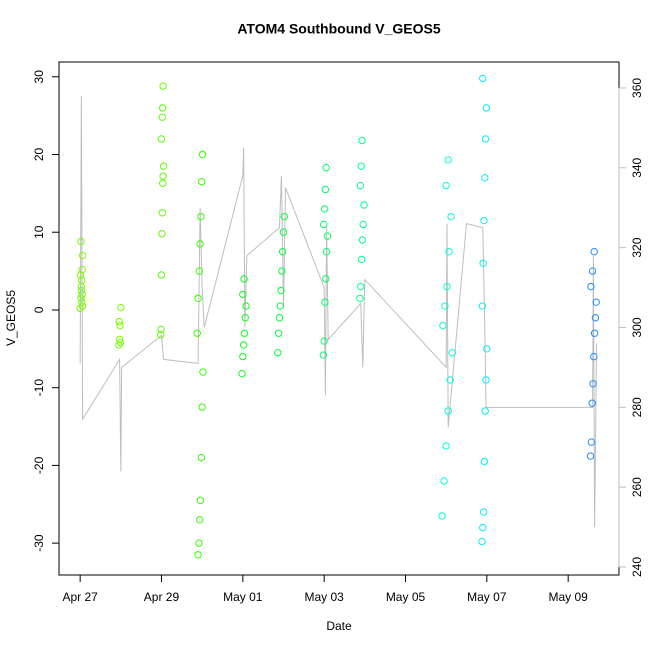 Image resolution: width=650 pixels, height=650 pixels. What do you see at coordinates (162, 597) in the screenshot?
I see `x-tick-label: Apr 29` at bounding box center [162, 597].